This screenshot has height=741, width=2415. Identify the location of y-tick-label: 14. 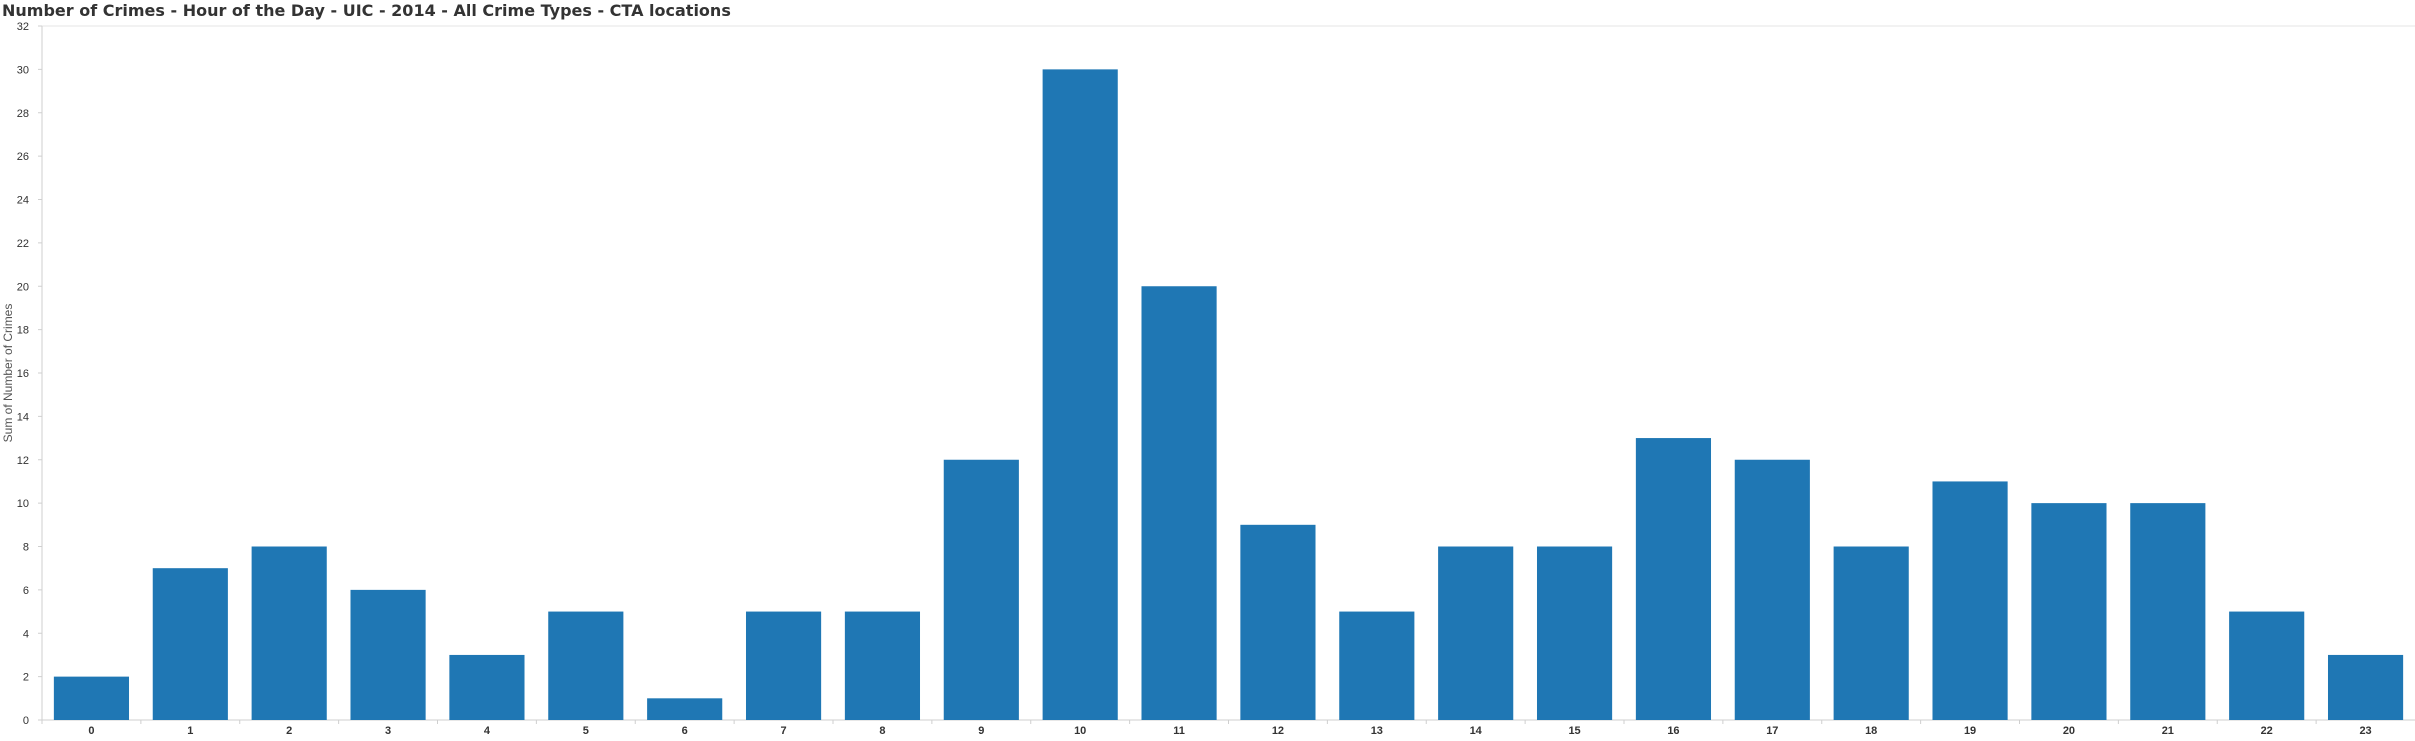
(23, 417).